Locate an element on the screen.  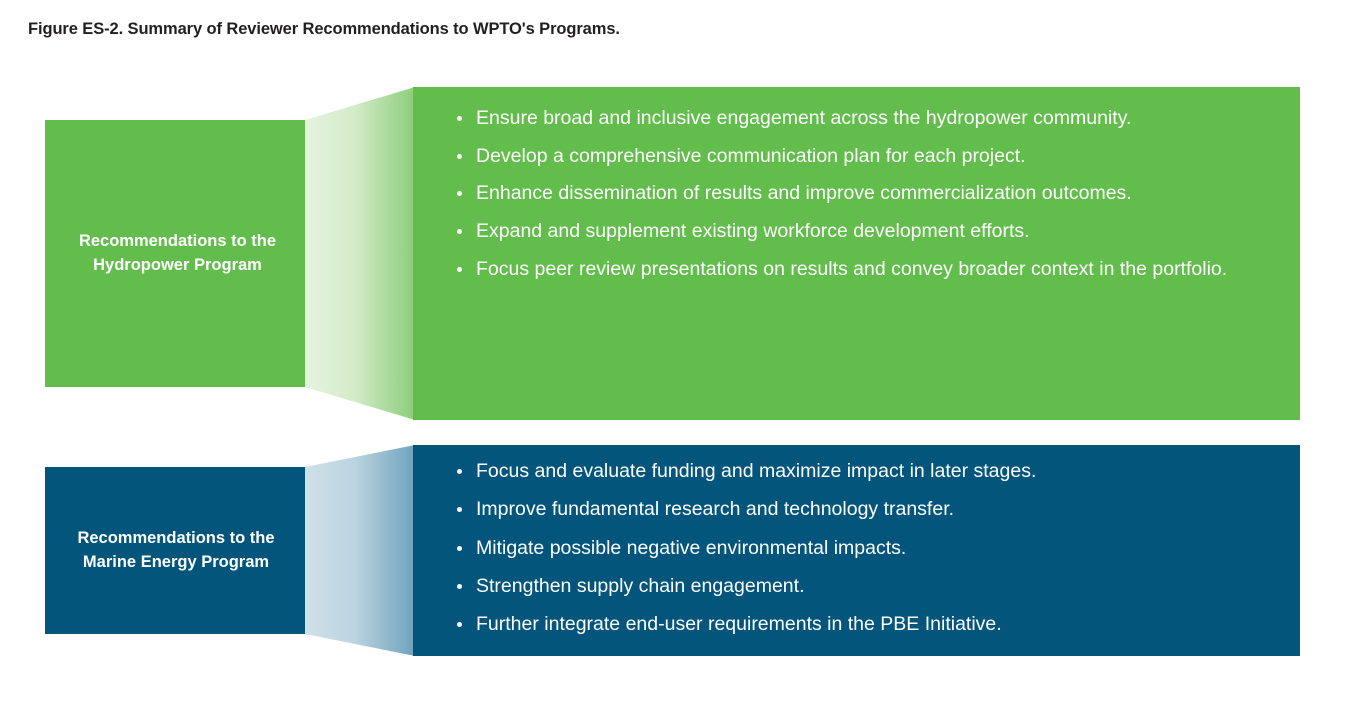
funnel-connector-marine-energy is located at coordinates (360, 550).